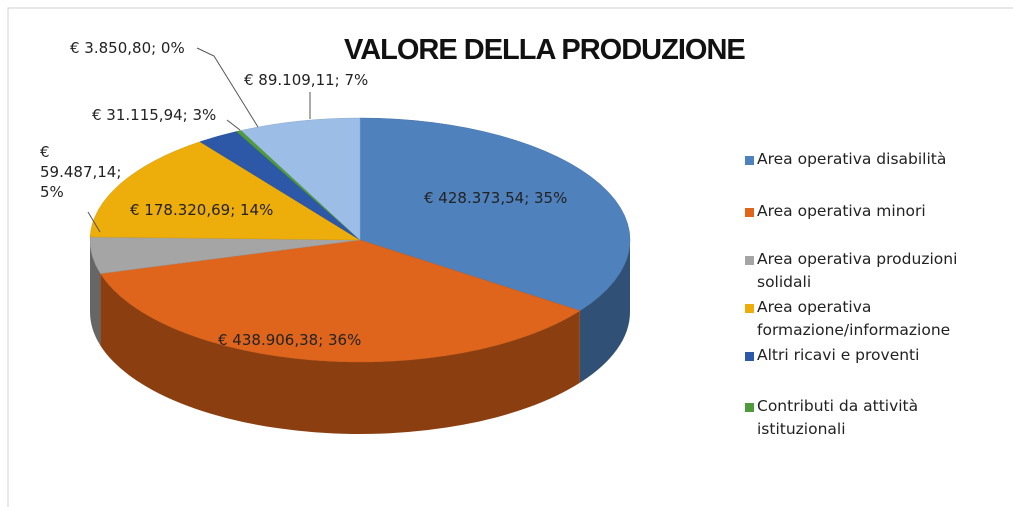  Describe the element at coordinates (127, 48) in the screenshot. I see `data-label: € 3.850,80; 0%` at that location.